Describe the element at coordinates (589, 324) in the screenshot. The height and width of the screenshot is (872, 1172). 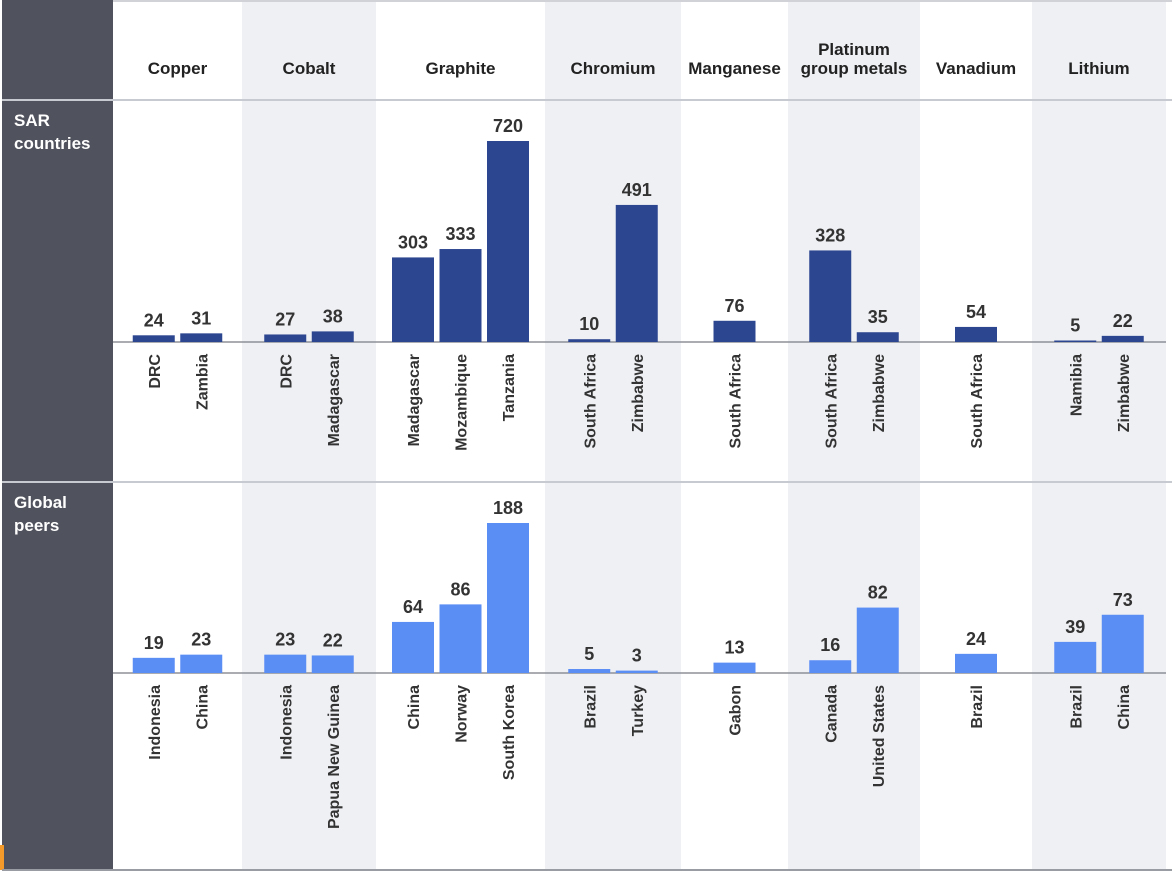
I see `value-label: 10` at that location.